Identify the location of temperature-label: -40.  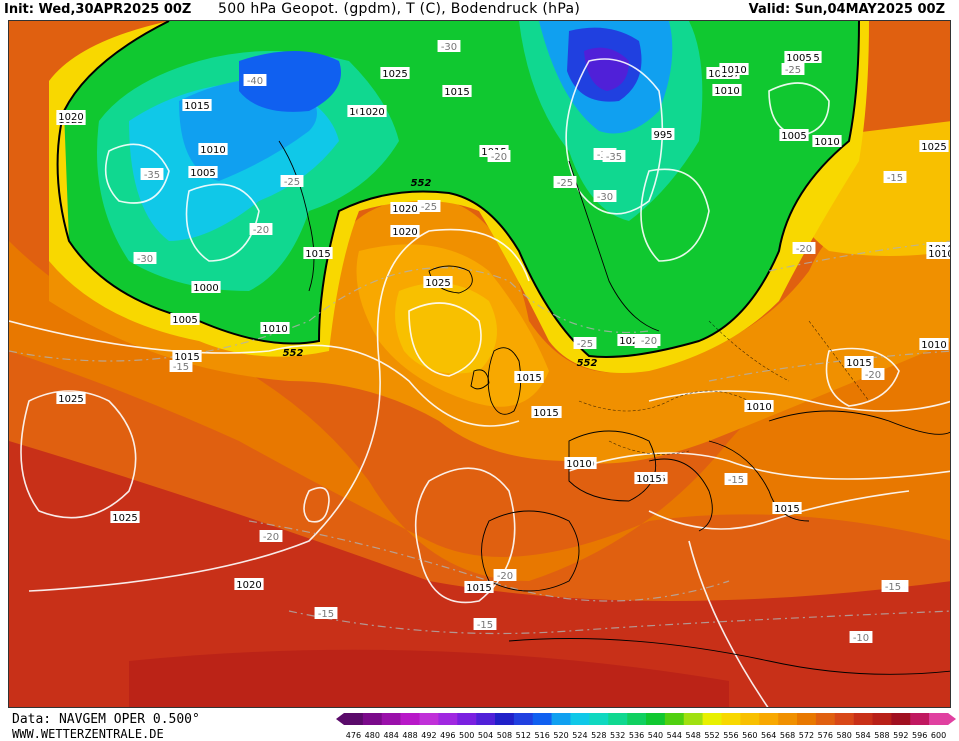
(255, 81).